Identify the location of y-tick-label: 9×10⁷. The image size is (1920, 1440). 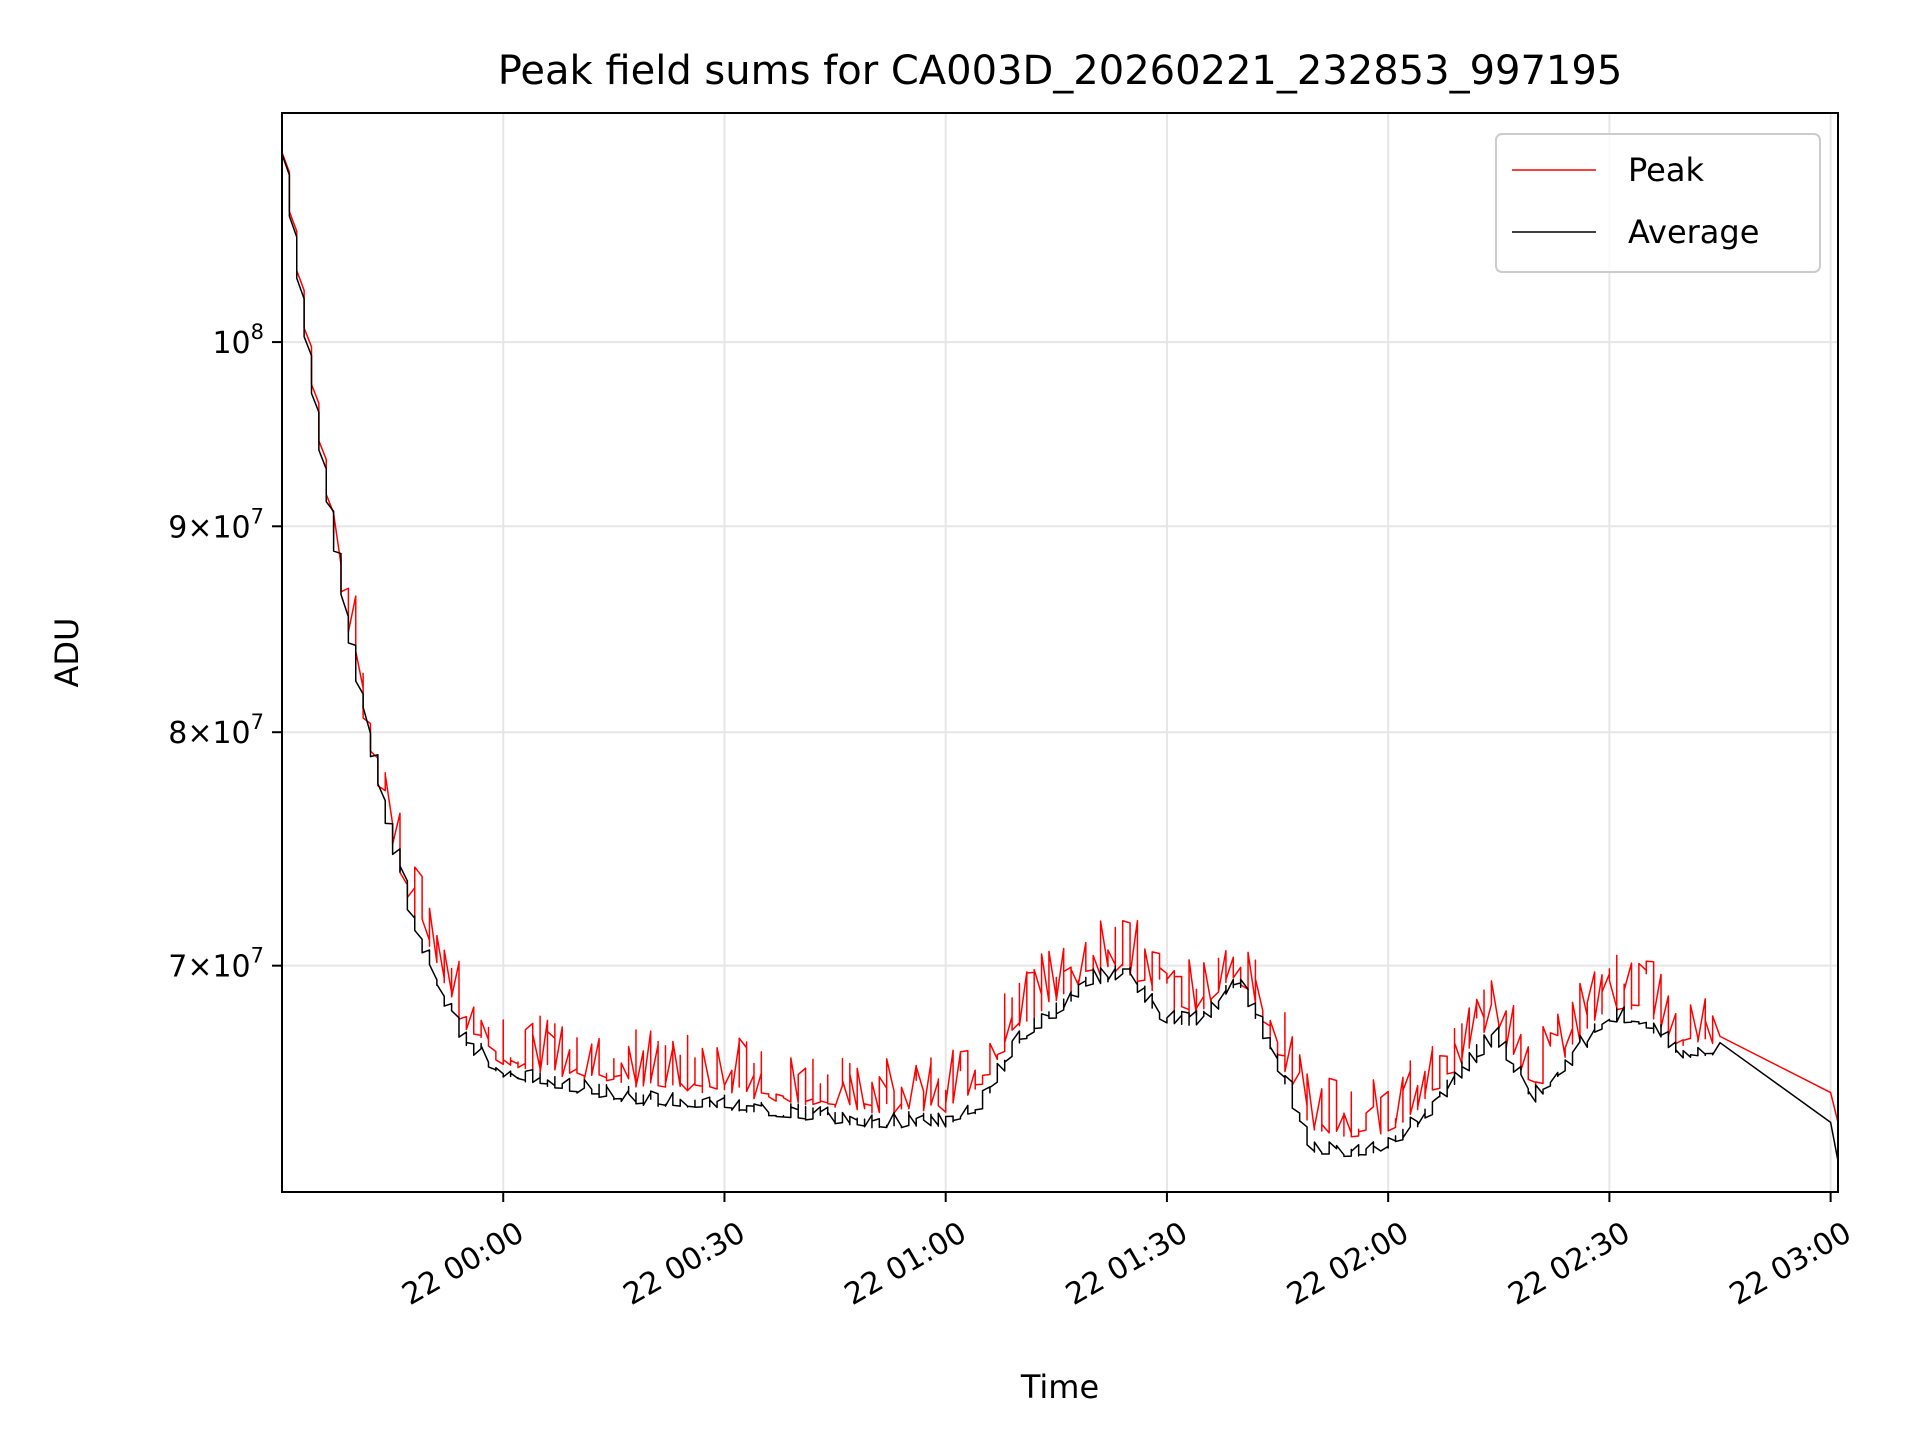
(216, 524).